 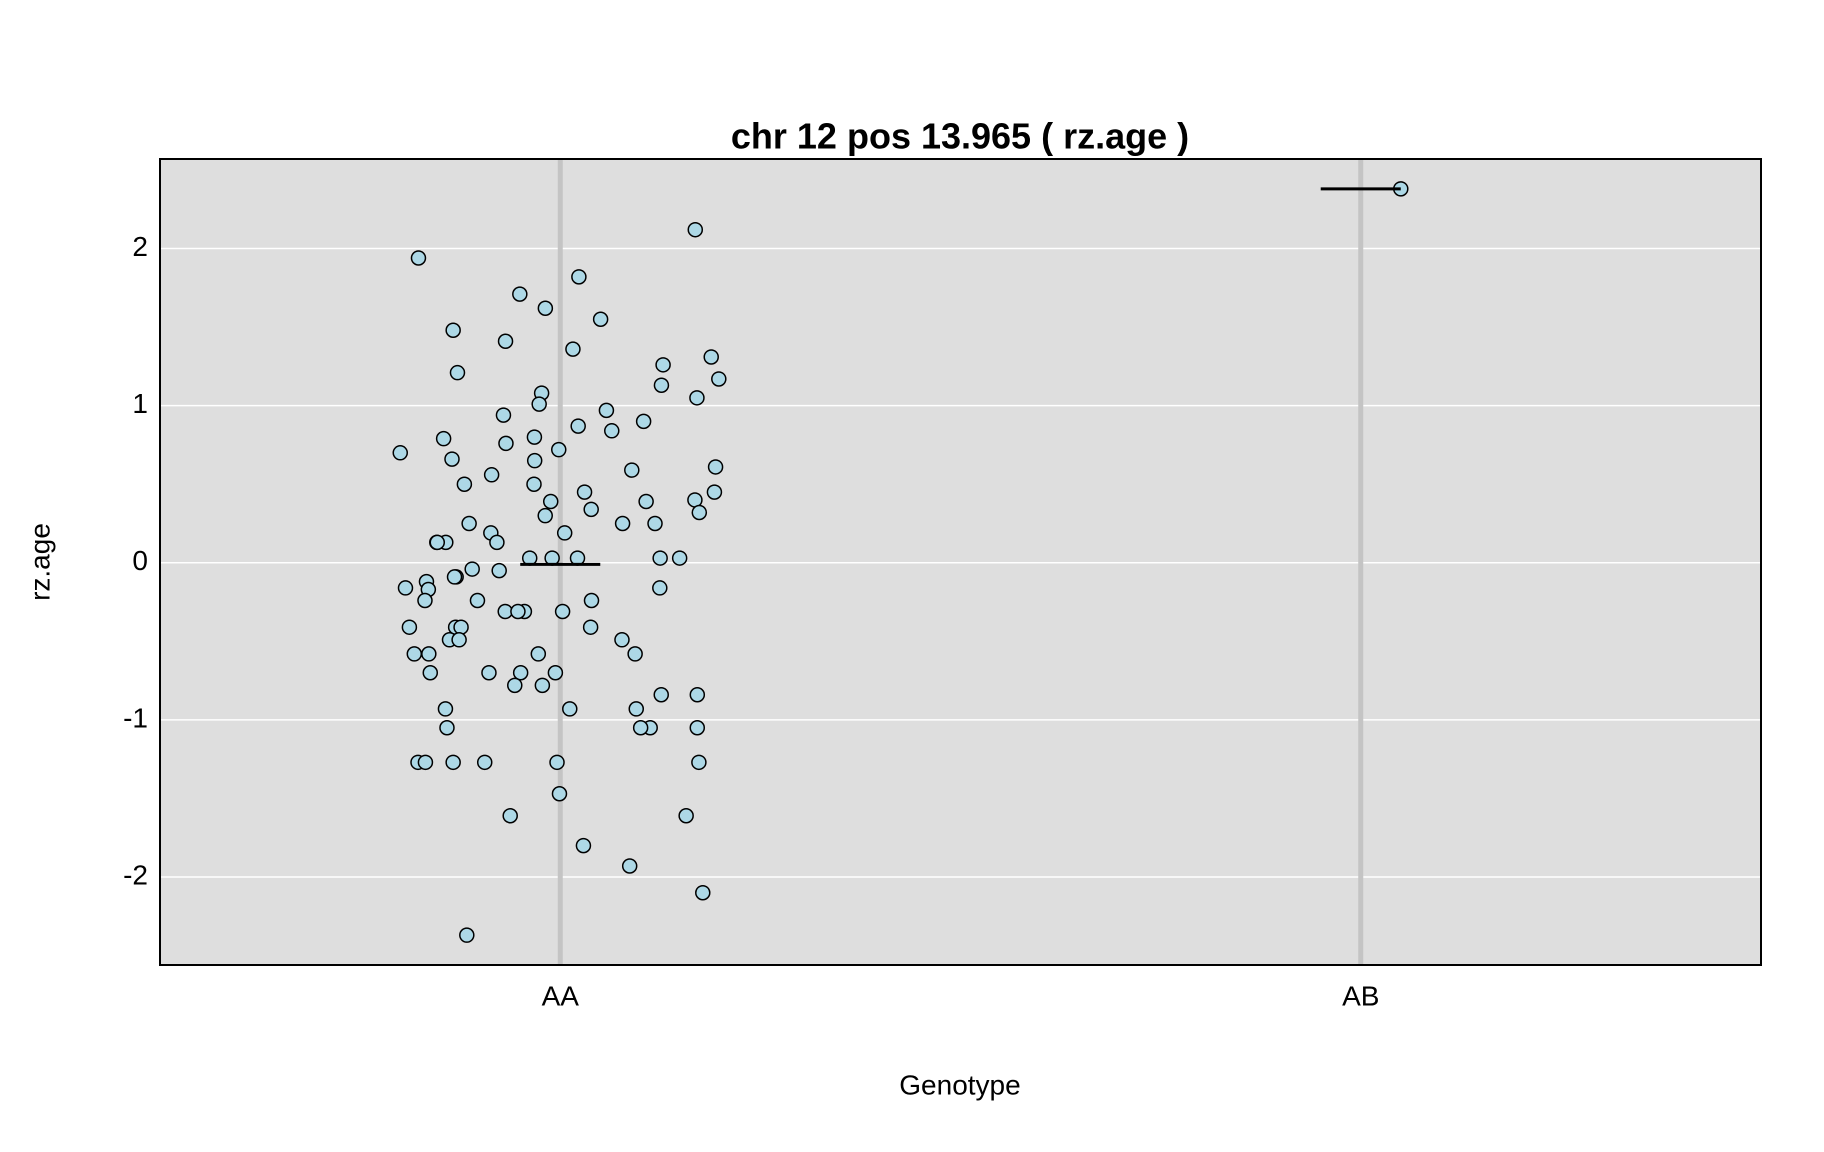 What do you see at coordinates (135, 717) in the screenshot?
I see `y-tick-label: -1` at bounding box center [135, 717].